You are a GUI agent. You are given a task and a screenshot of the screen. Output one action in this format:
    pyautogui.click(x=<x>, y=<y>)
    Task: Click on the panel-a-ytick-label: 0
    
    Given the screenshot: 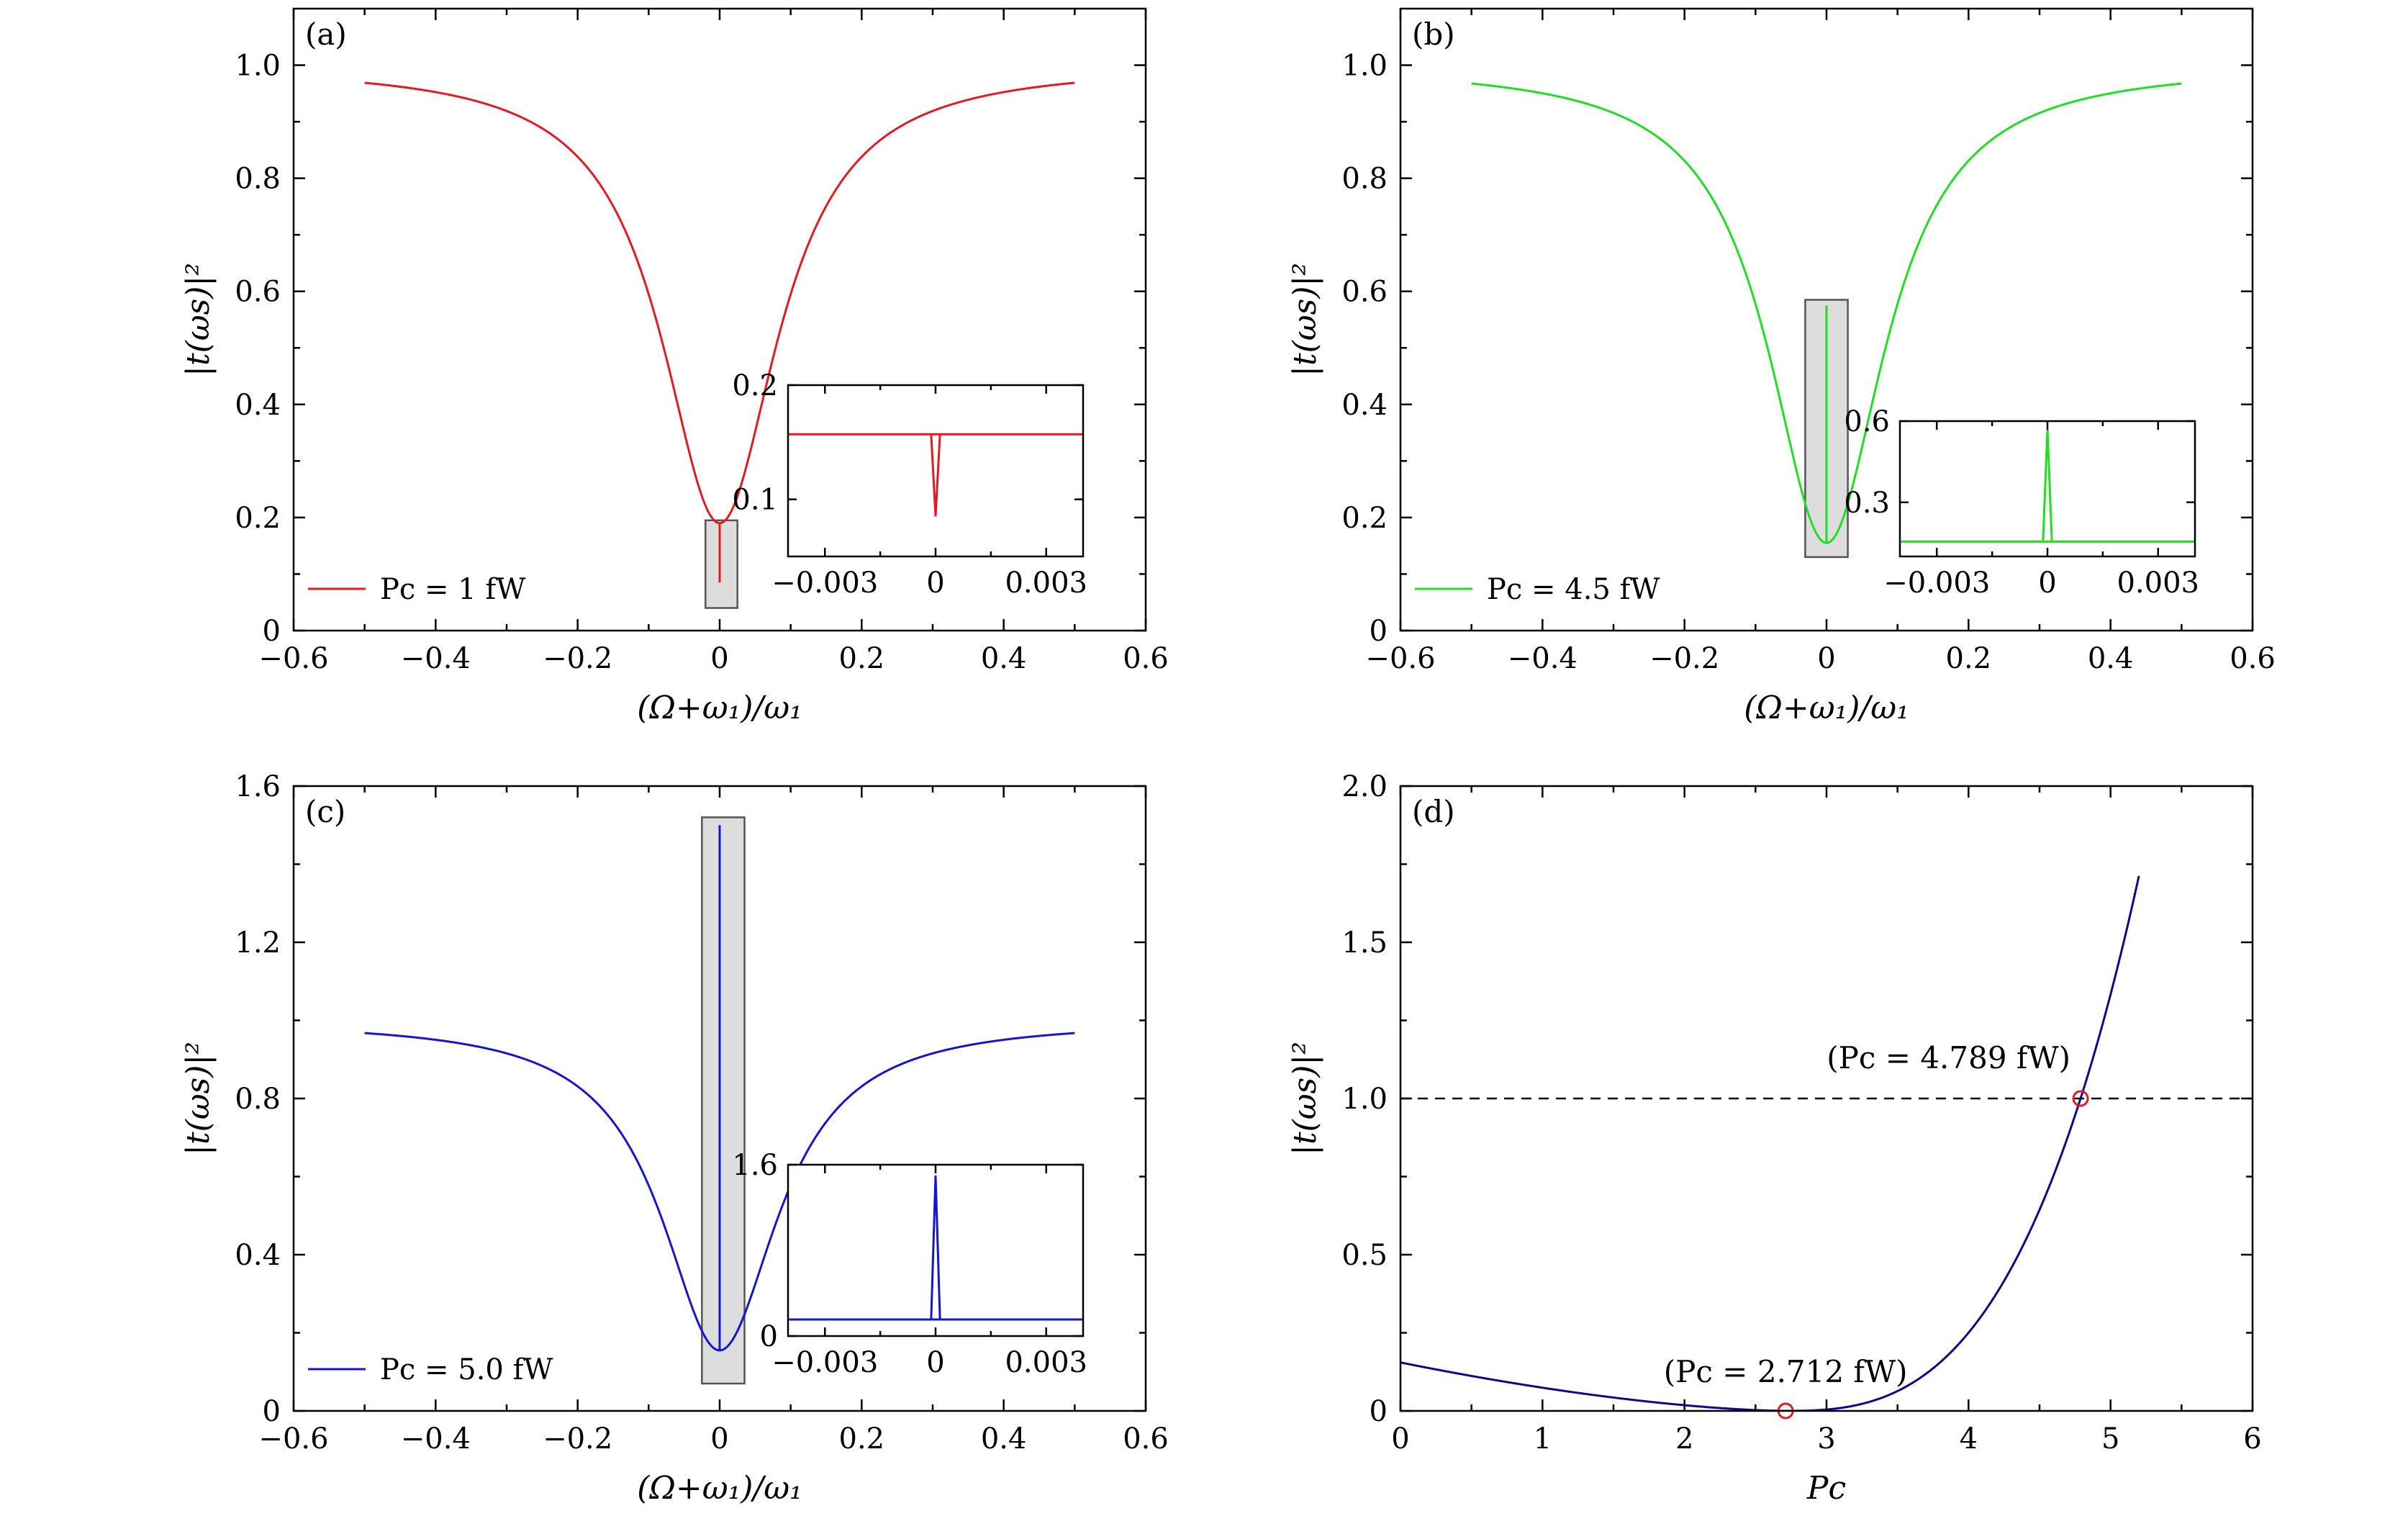 What is the action you would take?
    pyautogui.click(x=272, y=632)
    